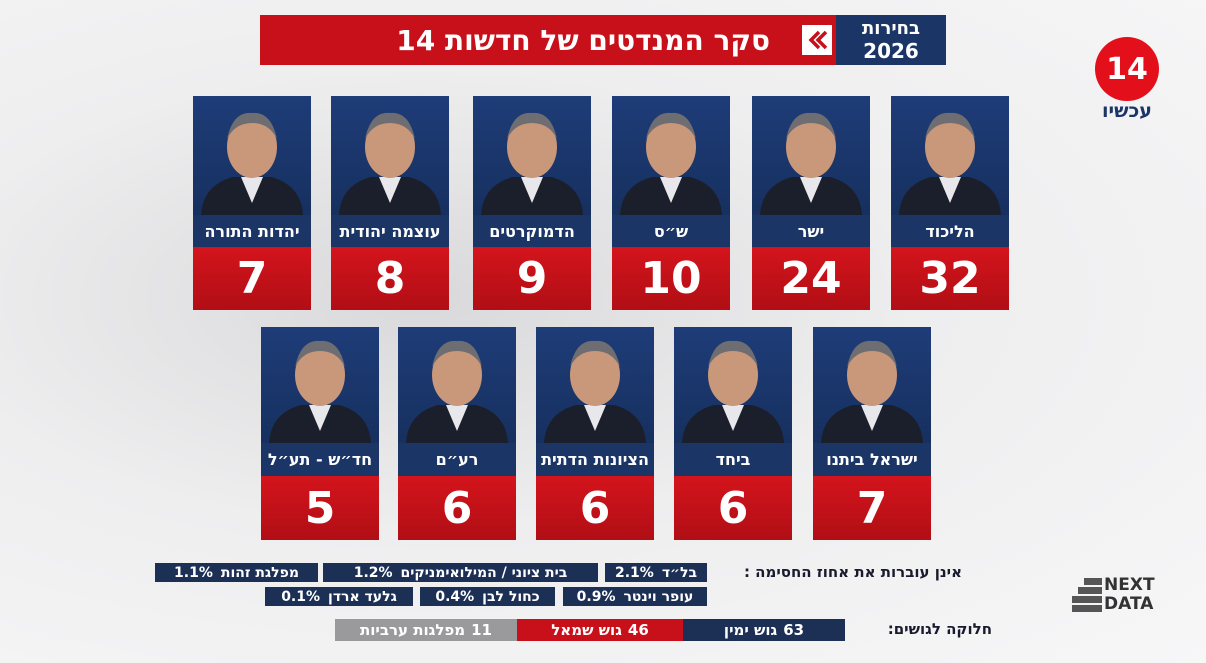 Image resolution: width=1206 pixels, height=663 pixels. What do you see at coordinates (586, 630) in the screenshot?
I see `bloc-name: גוש שמאל` at bounding box center [586, 630].